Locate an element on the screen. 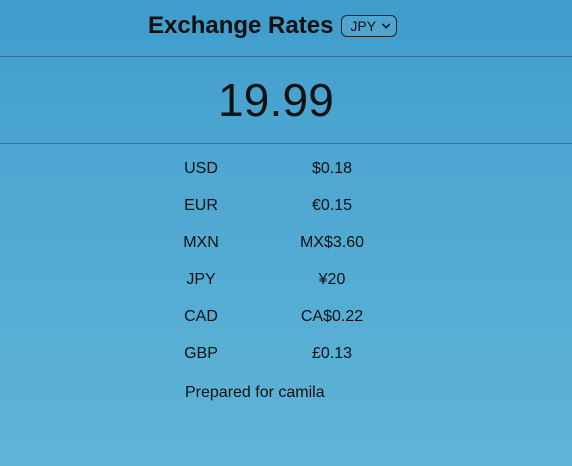 This screenshot has height=466, width=572. rate-row-mxn: MXN MX$3.60 is located at coordinates (286, 252).